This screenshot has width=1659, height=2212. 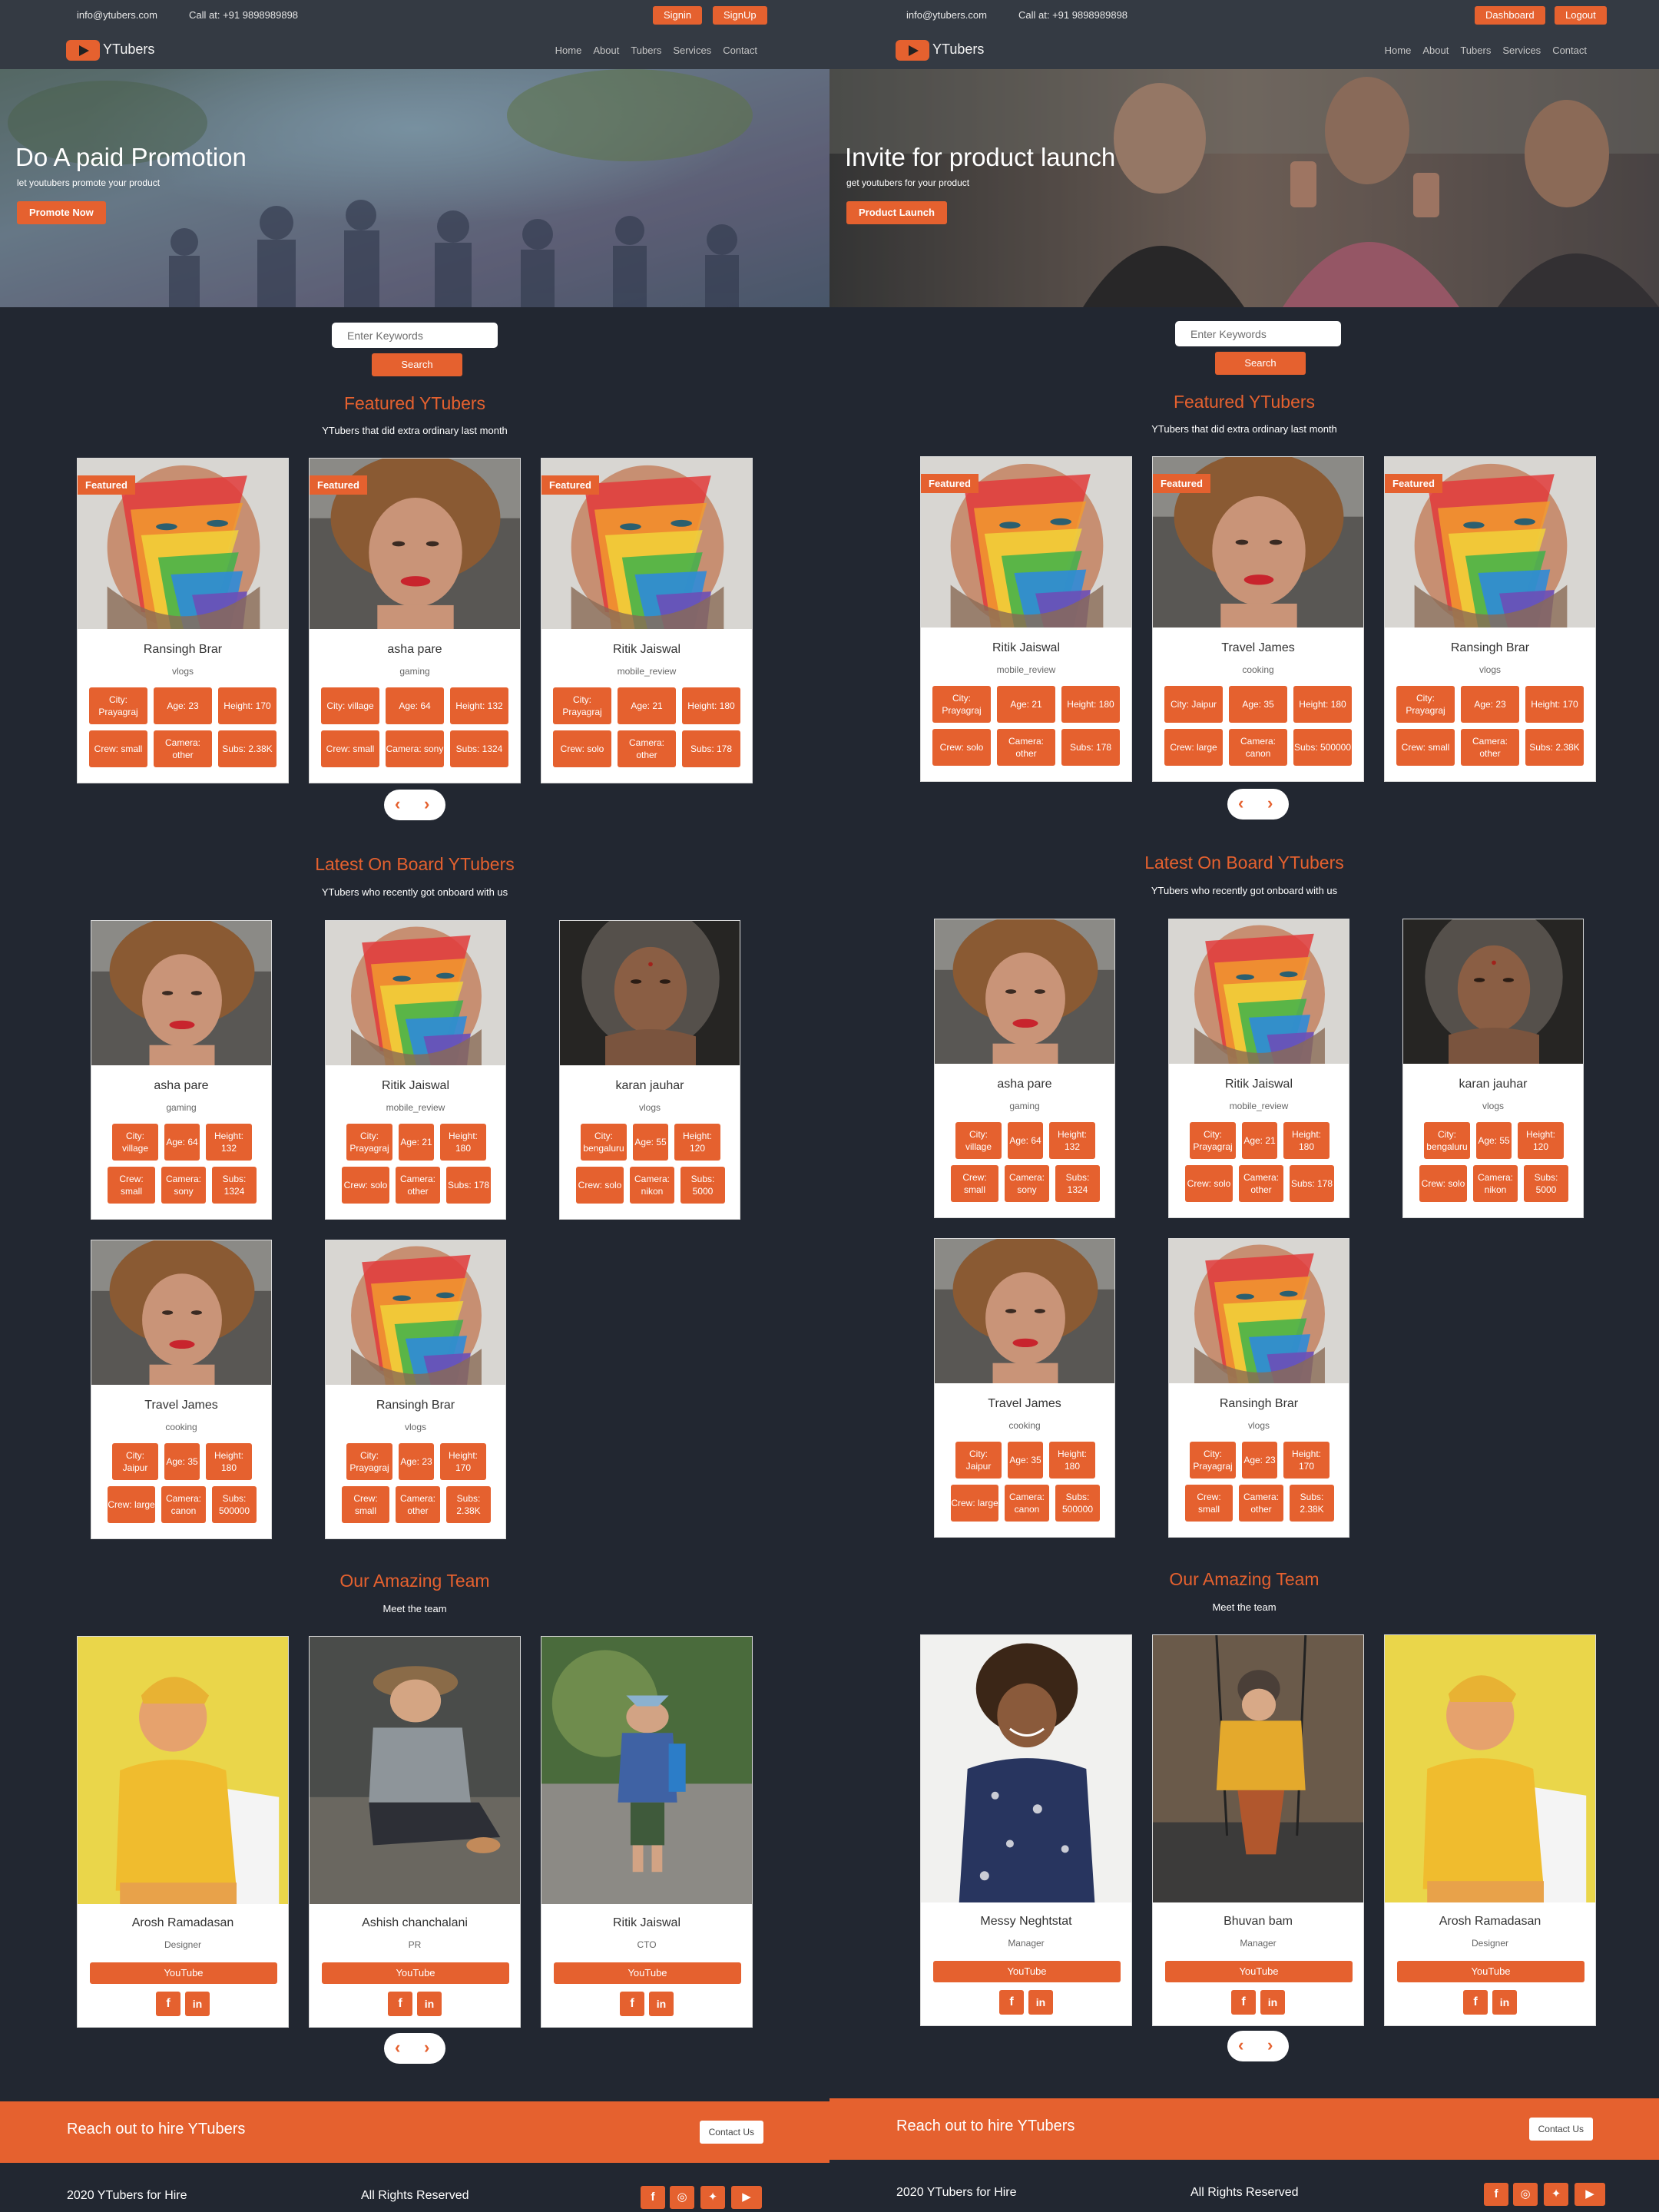 I want to click on dashboard-button: Dashboard, so click(x=1510, y=16).